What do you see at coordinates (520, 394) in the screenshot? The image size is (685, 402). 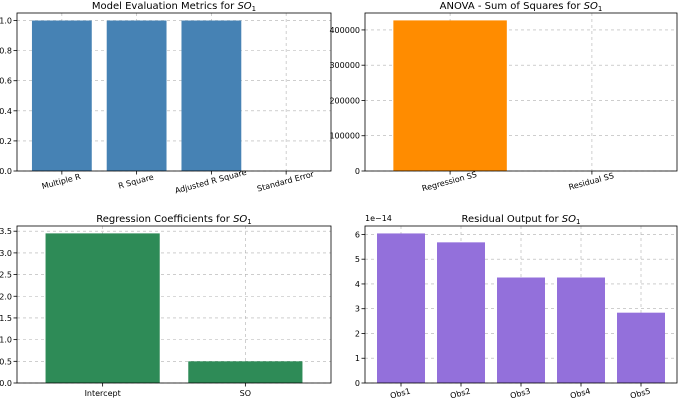 I see `x-tick-label: Obs3` at bounding box center [520, 394].